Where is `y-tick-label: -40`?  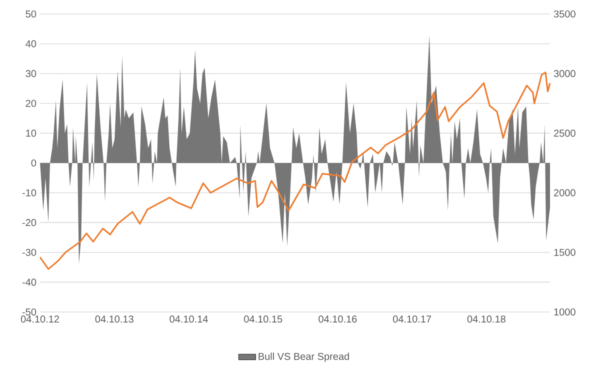
y-tick-label: -40 is located at coordinates (29, 282).